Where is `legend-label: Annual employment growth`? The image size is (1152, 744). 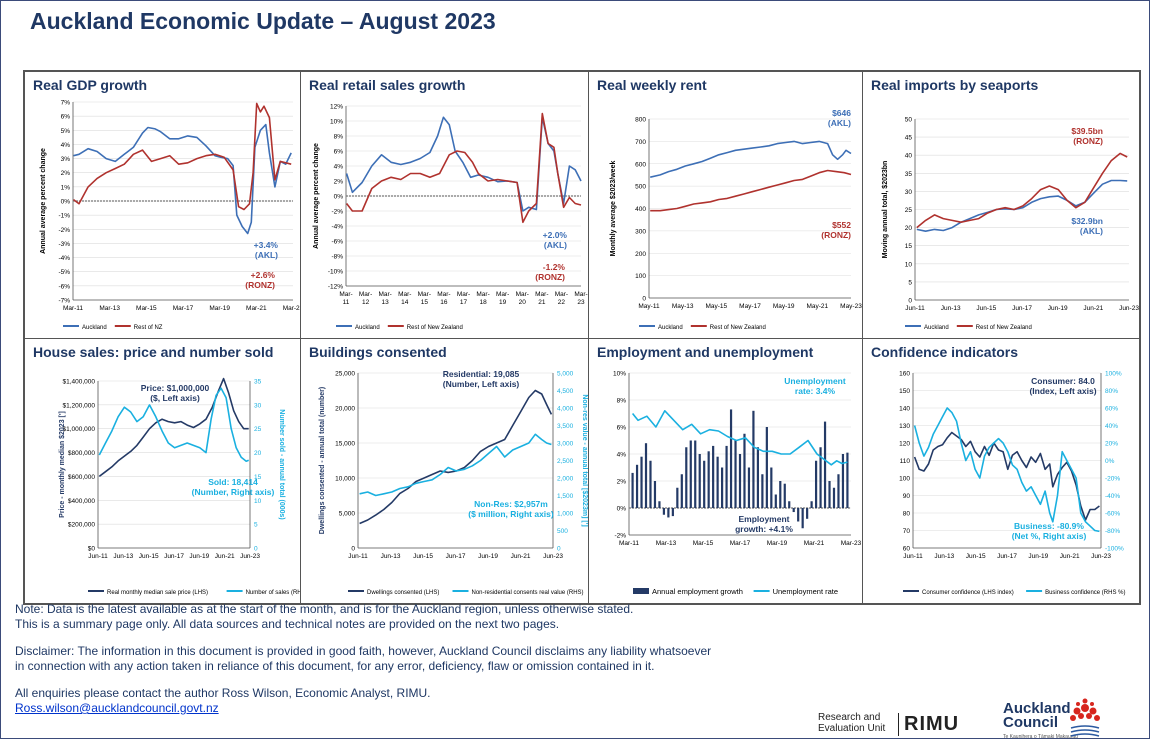
legend-label: Annual employment growth is located at coordinates (697, 591).